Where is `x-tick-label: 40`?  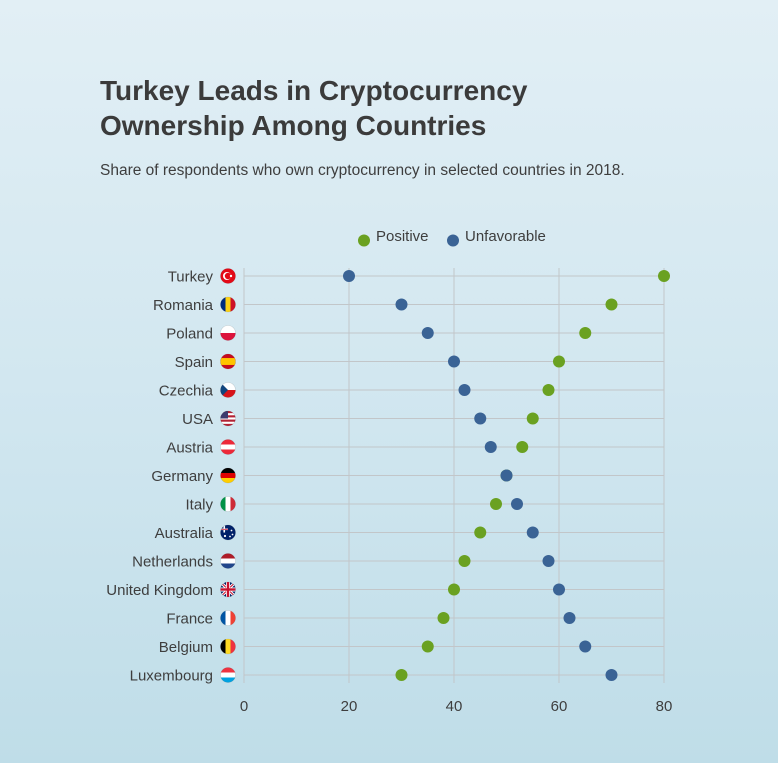
x-tick-label: 40 is located at coordinates (454, 706).